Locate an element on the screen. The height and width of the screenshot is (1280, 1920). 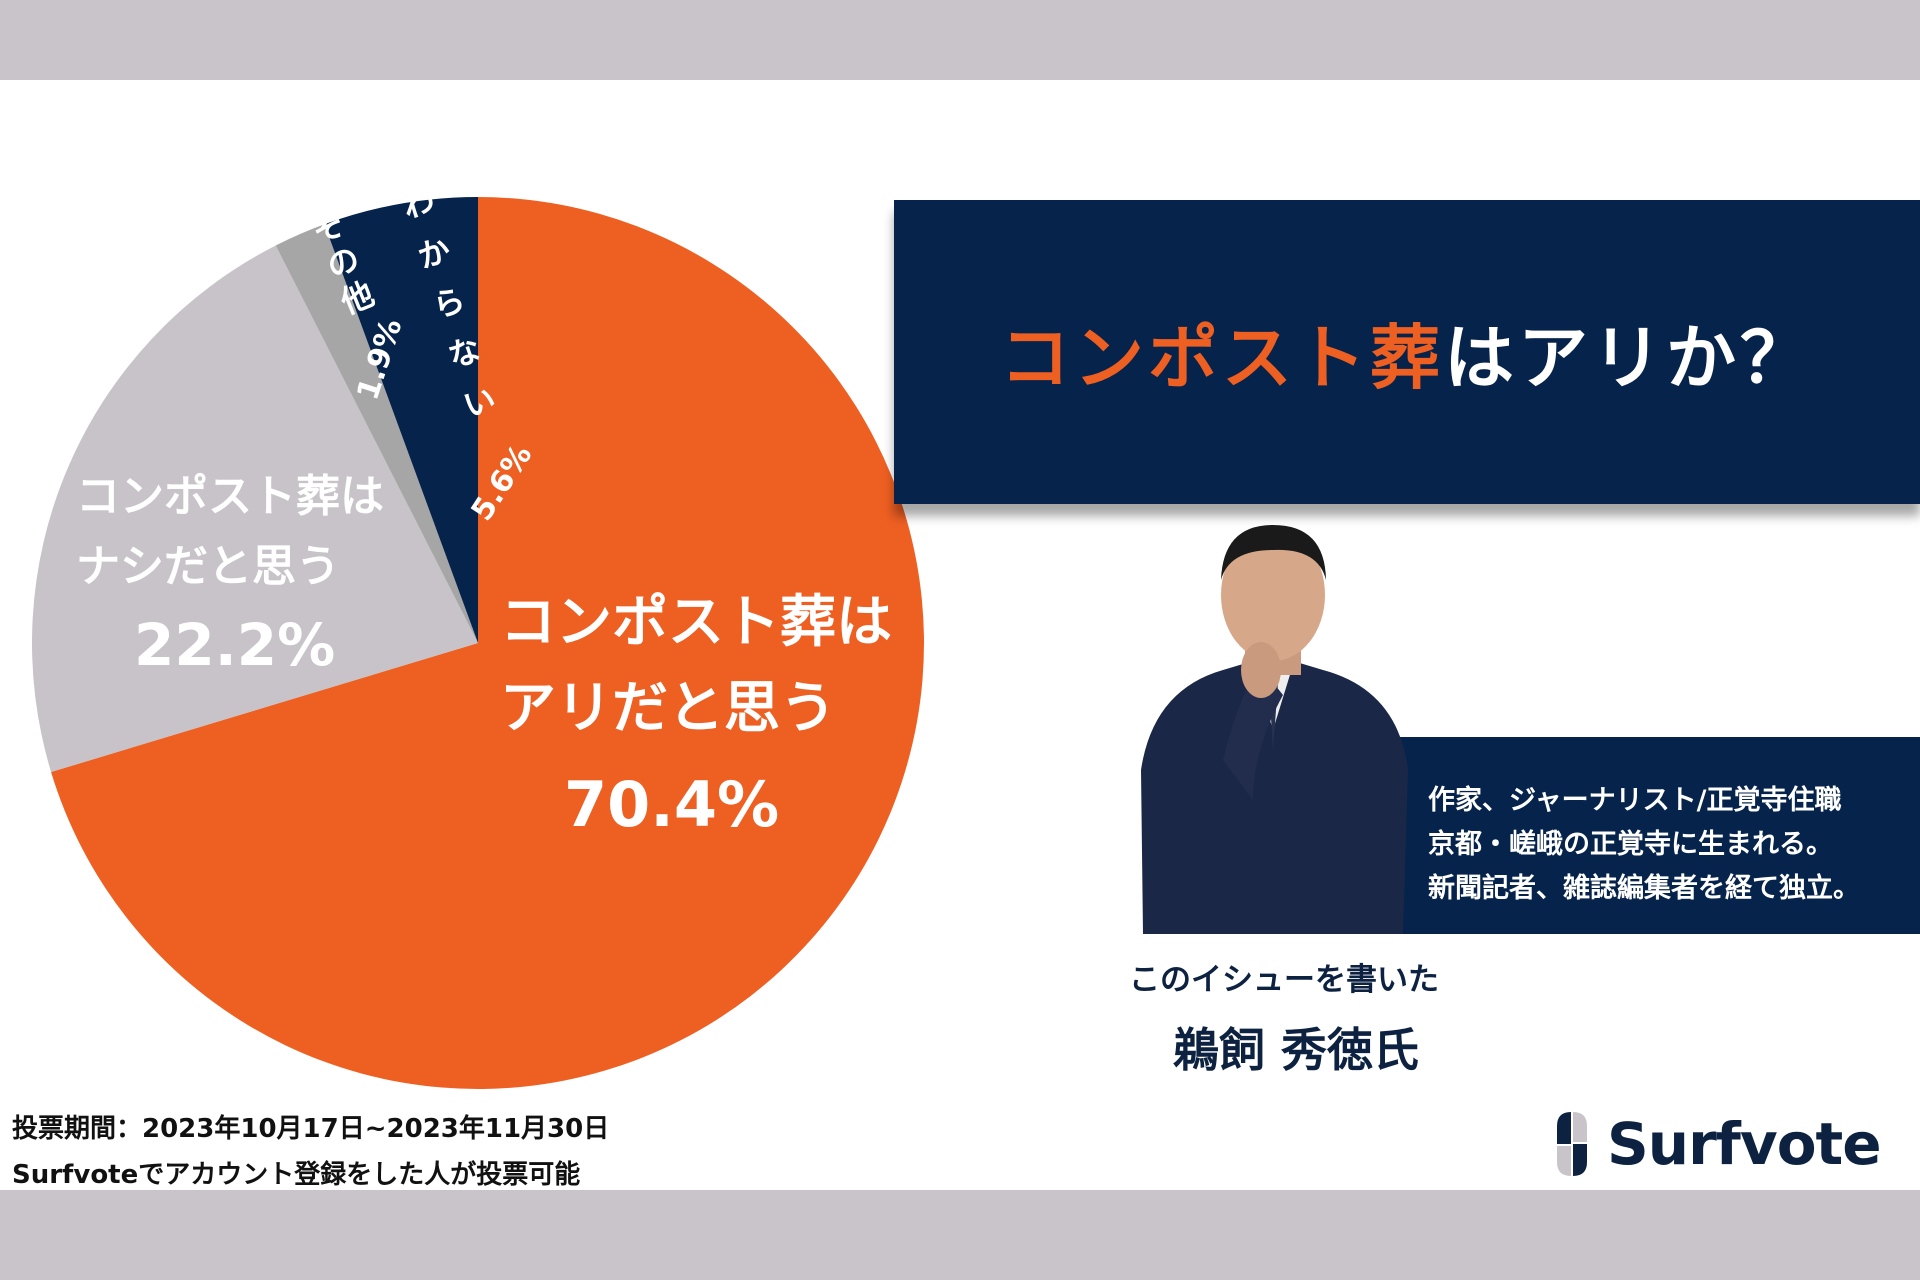
surfvote-logo-text: Surfvote is located at coordinates (1744, 1144).